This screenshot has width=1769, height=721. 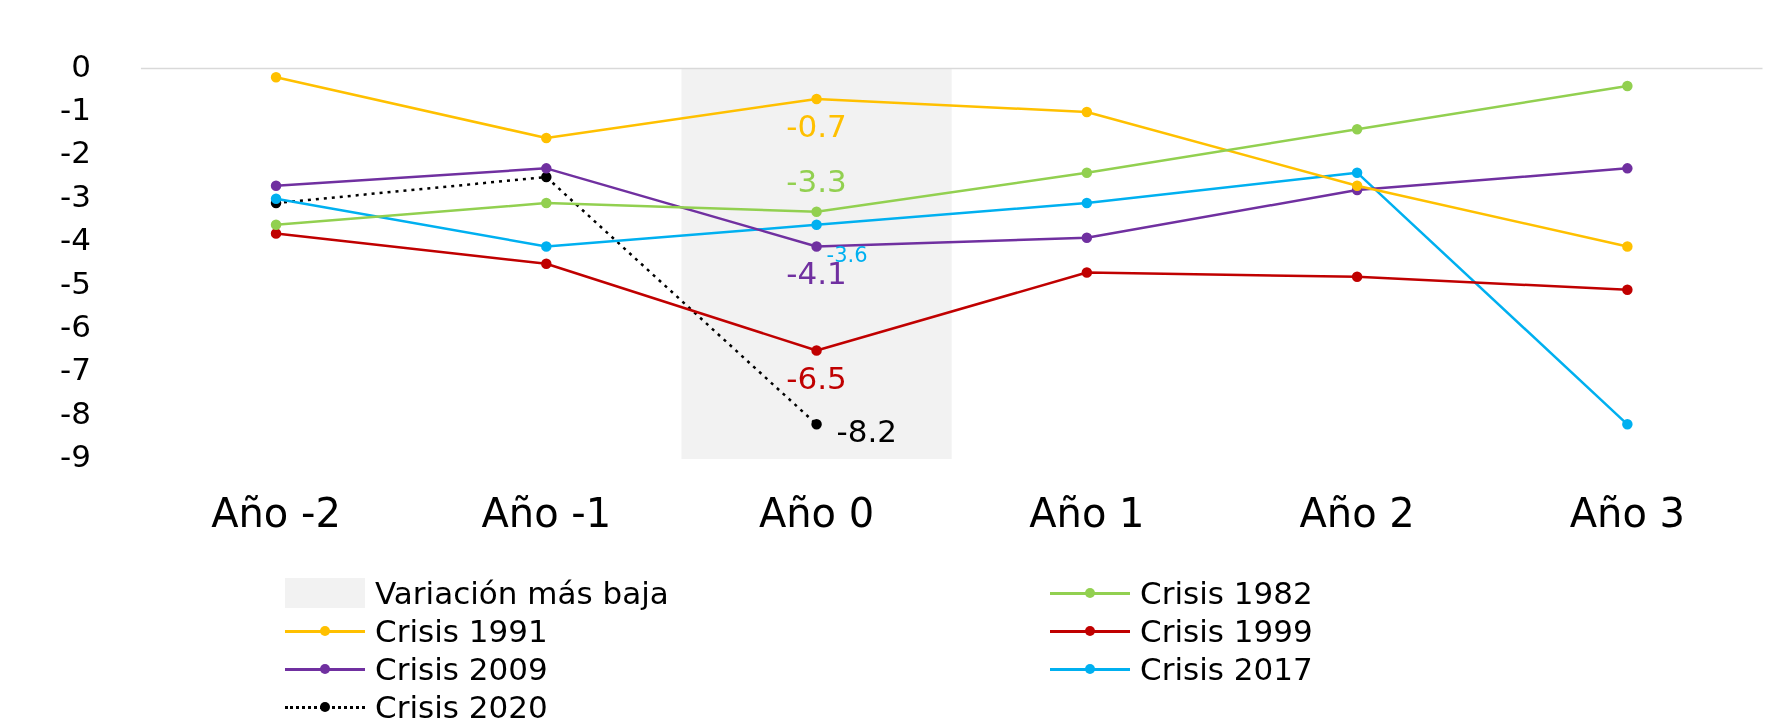 What do you see at coordinates (81, 65) in the screenshot?
I see `y-tick-label: 0` at bounding box center [81, 65].